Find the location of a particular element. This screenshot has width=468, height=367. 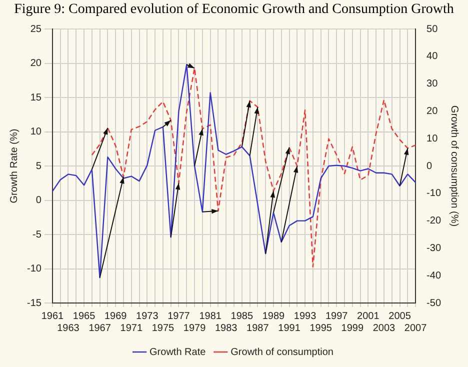

legend-label: Growth Rate is located at coordinates (178, 352).